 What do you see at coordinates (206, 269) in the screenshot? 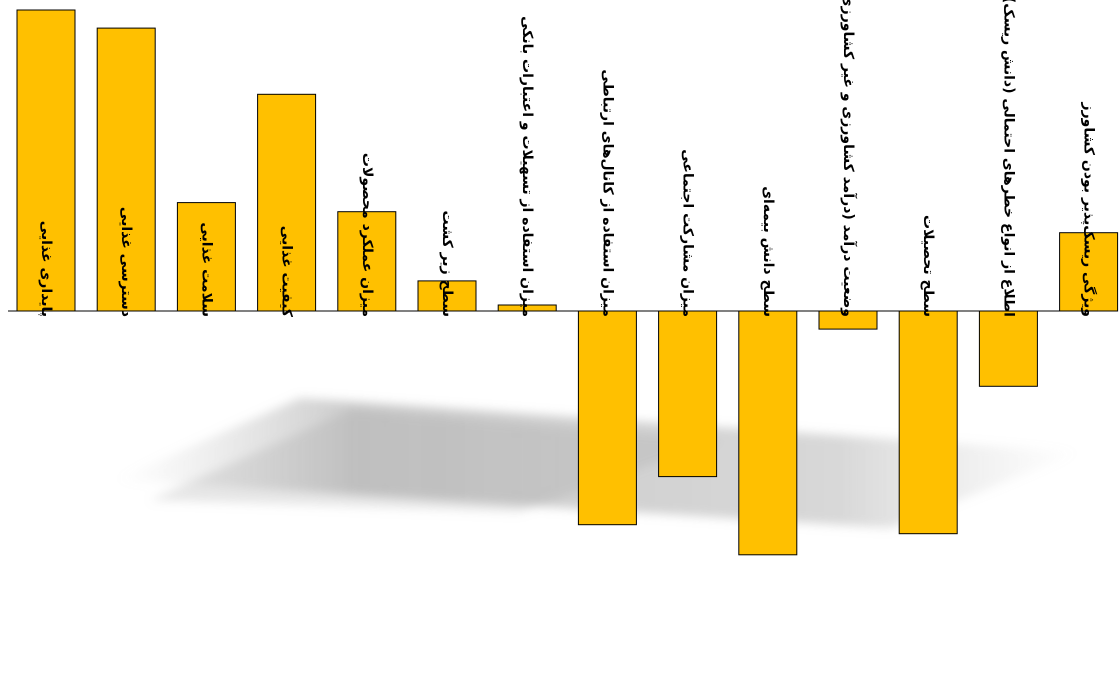
I see `category-label-3: سلامت غذایی` at bounding box center [206, 269].